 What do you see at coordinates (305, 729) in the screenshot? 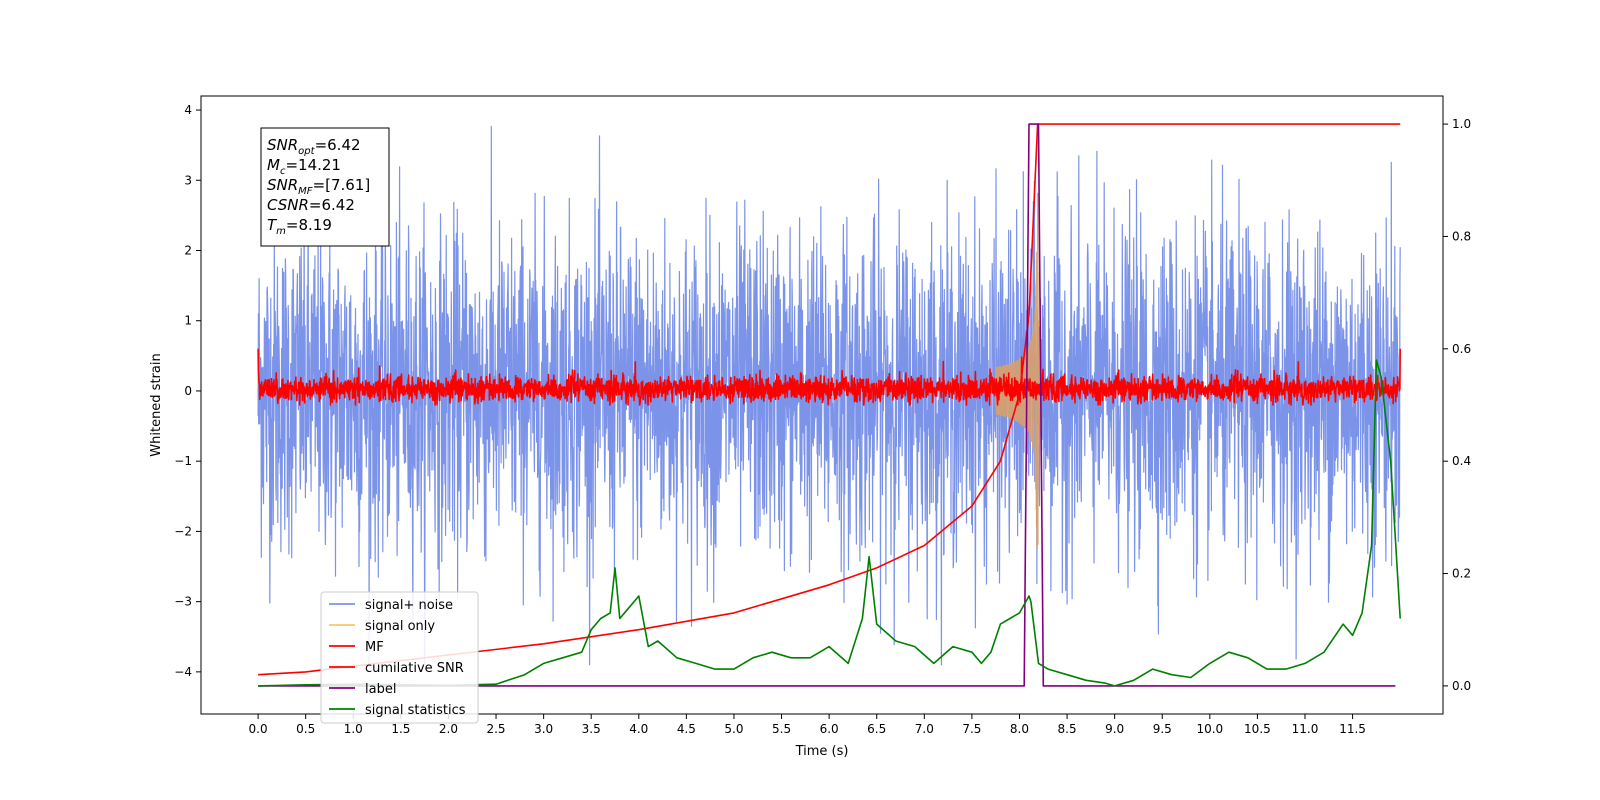
I see `x-tick-label: 0.5` at bounding box center [305, 729].